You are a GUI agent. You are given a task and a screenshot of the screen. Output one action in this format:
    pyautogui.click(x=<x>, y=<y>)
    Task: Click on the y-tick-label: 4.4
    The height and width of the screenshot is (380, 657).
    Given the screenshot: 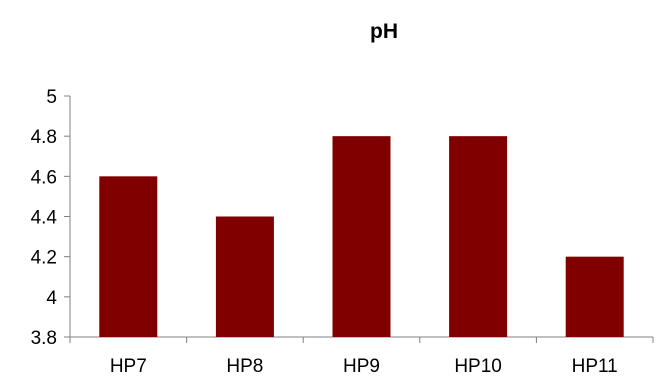 What is the action you would take?
    pyautogui.click(x=44, y=218)
    